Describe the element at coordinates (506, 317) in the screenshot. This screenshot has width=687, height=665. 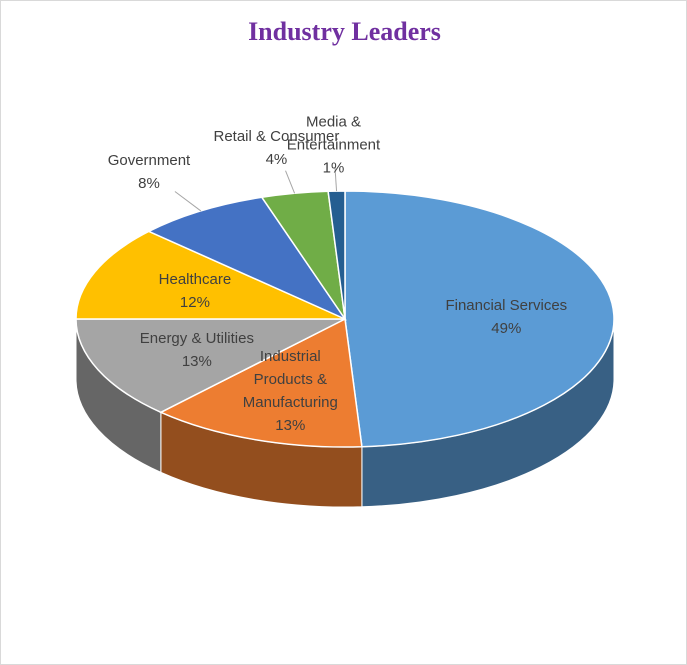
I see `data-label: Financial Services 49%` at that location.